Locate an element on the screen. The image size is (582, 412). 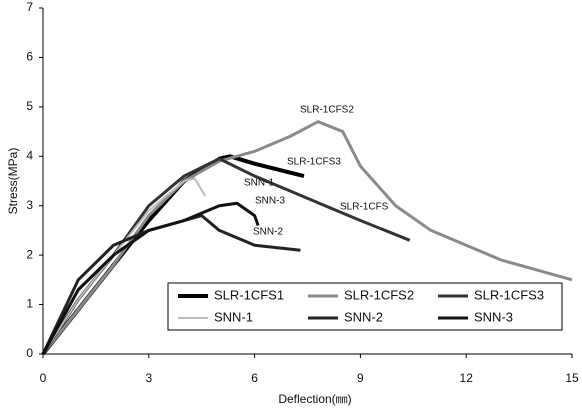
x-axis-label: Deflection(㎜) is located at coordinates (314, 399).